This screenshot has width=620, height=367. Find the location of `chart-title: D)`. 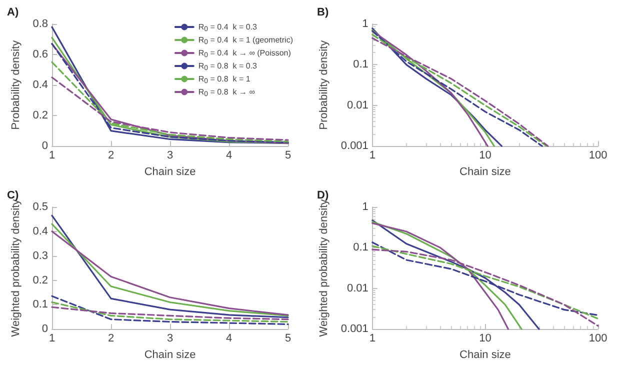

chart-title: D) is located at coordinates (323, 196).